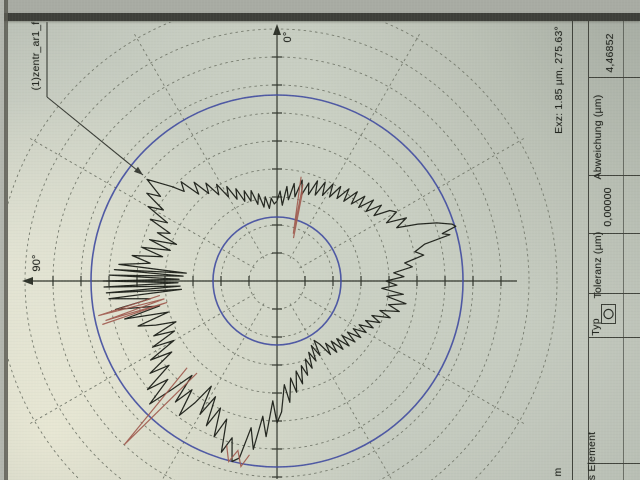  I want to click on axis-0-arrow-icon, so click(277, 29).